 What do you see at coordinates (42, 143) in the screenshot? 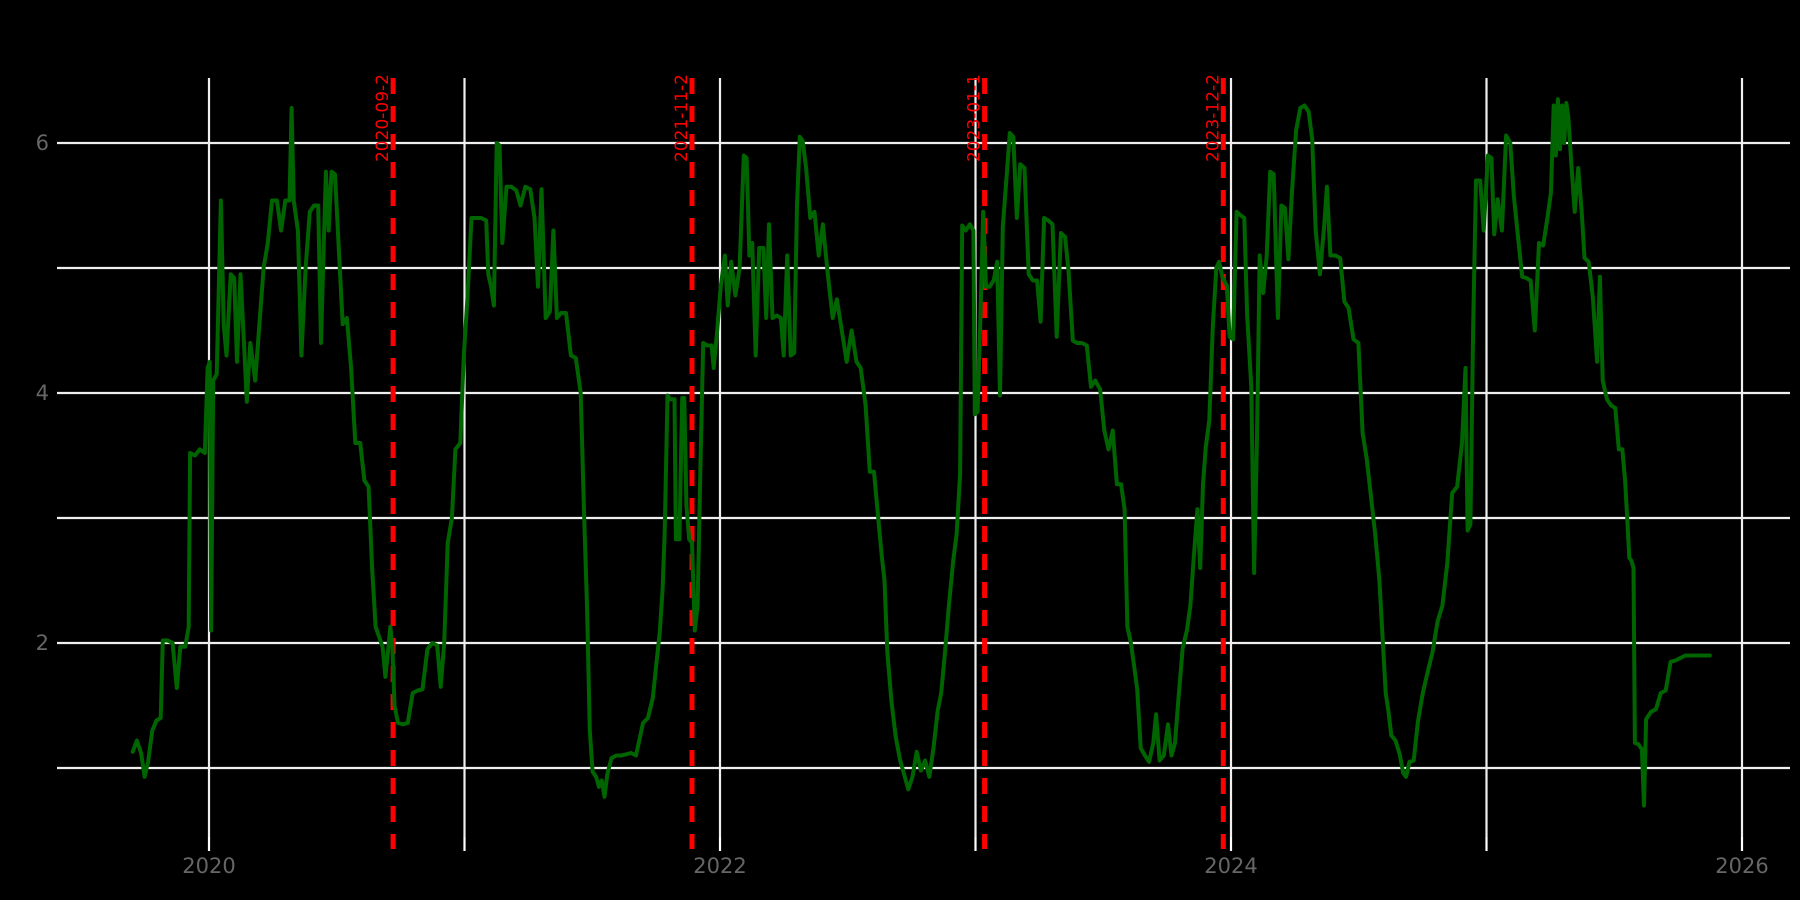
I see `y-tick-label: 6` at bounding box center [42, 143].